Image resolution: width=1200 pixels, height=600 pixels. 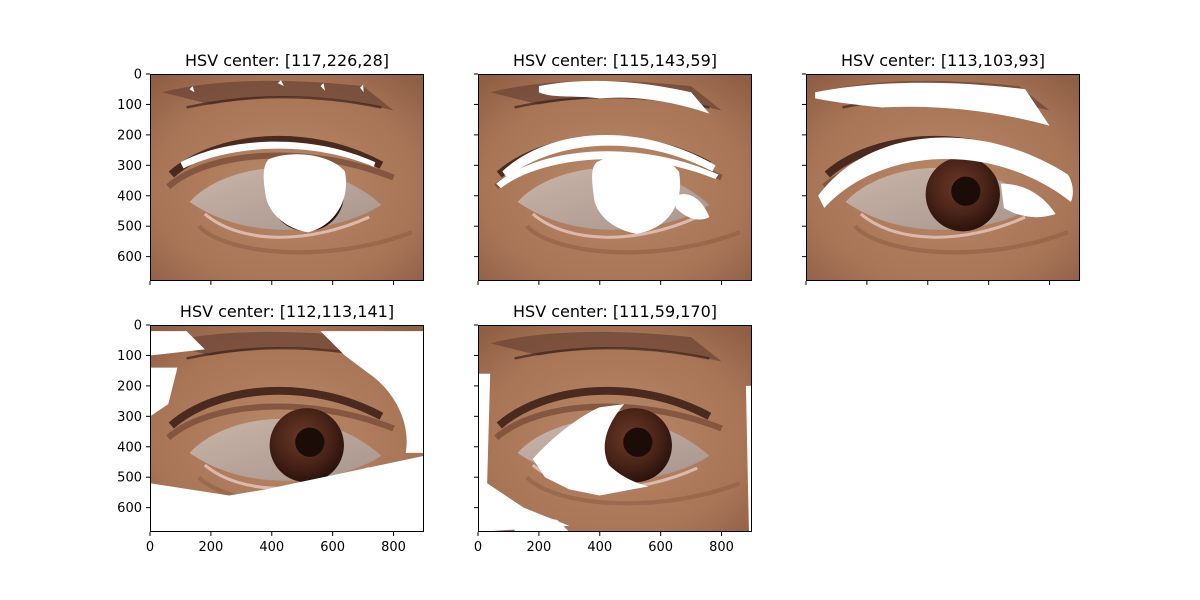 What do you see at coordinates (287, 60) in the screenshot?
I see `panel-title: HSV center: [117,226,28]` at bounding box center [287, 60].